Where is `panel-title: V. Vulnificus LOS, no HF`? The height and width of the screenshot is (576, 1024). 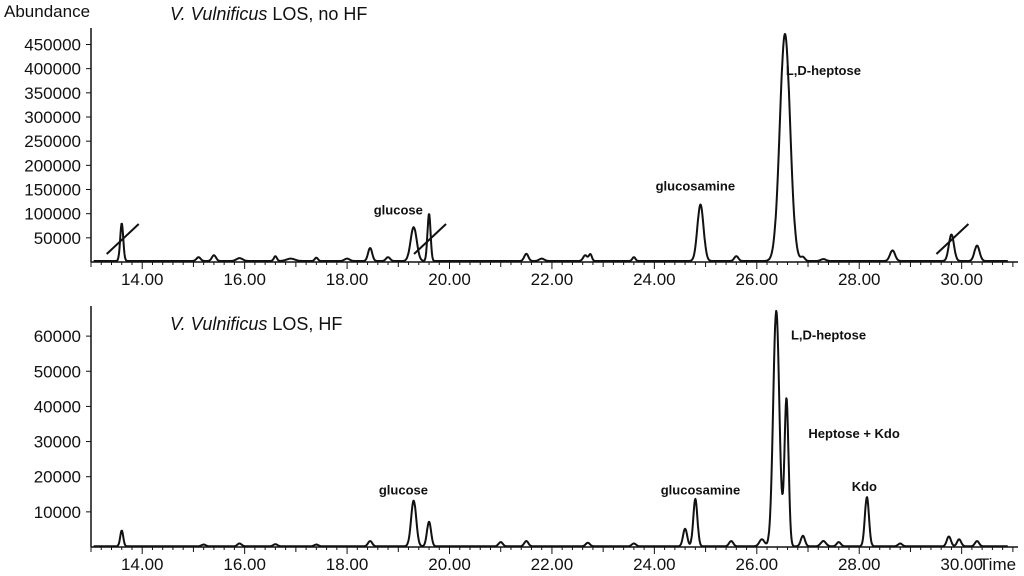 panel-title: V. Vulnificus LOS, no HF is located at coordinates (268, 14).